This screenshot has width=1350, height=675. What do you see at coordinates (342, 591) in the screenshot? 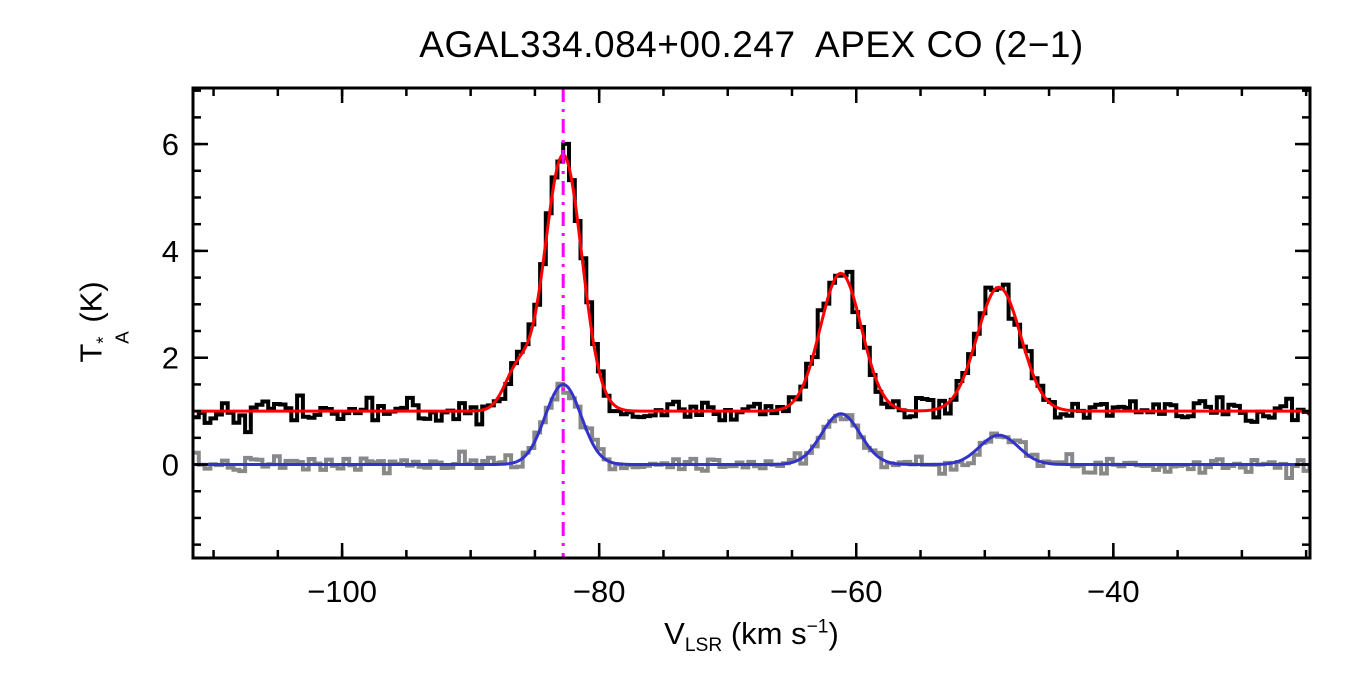
I see `x-tick-label: −100` at bounding box center [342, 591].